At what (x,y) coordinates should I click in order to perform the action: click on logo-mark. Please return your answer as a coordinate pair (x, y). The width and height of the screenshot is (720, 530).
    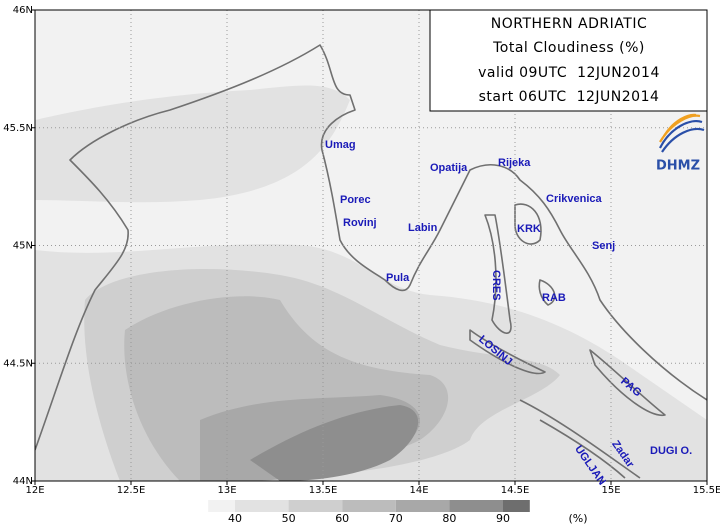
    Looking at the image, I should click on (682, 133).